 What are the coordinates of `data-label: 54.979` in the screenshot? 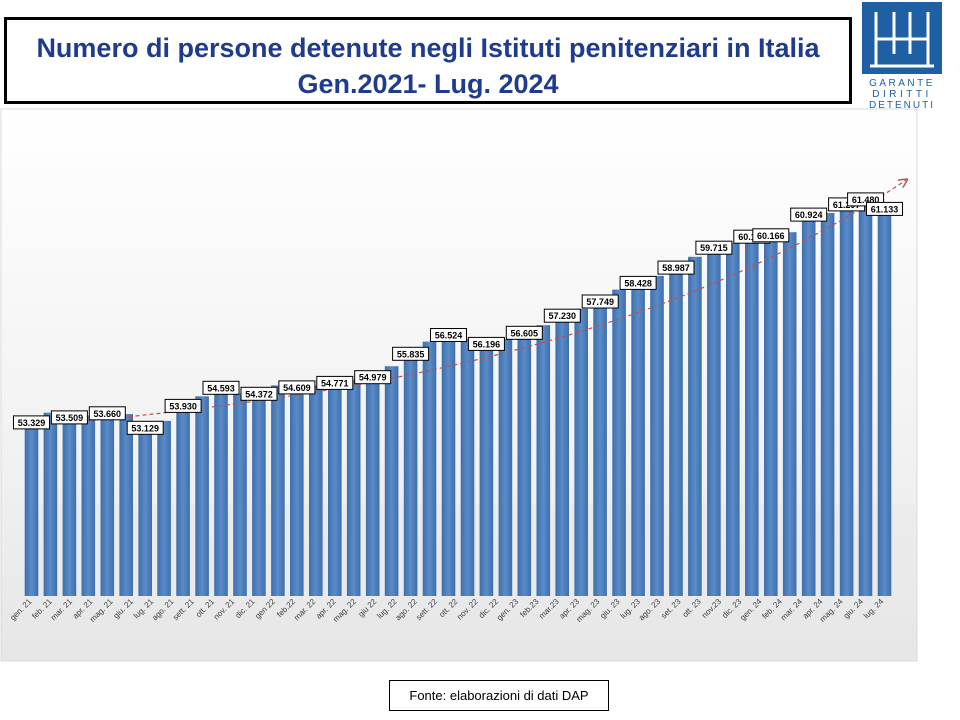 It's located at (373, 378).